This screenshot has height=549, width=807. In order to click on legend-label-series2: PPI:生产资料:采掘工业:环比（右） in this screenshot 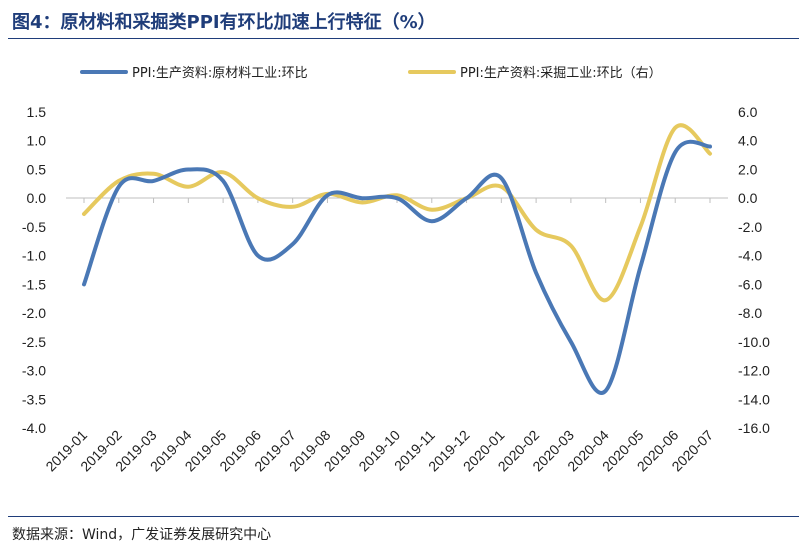, I will do `click(561, 73)`.